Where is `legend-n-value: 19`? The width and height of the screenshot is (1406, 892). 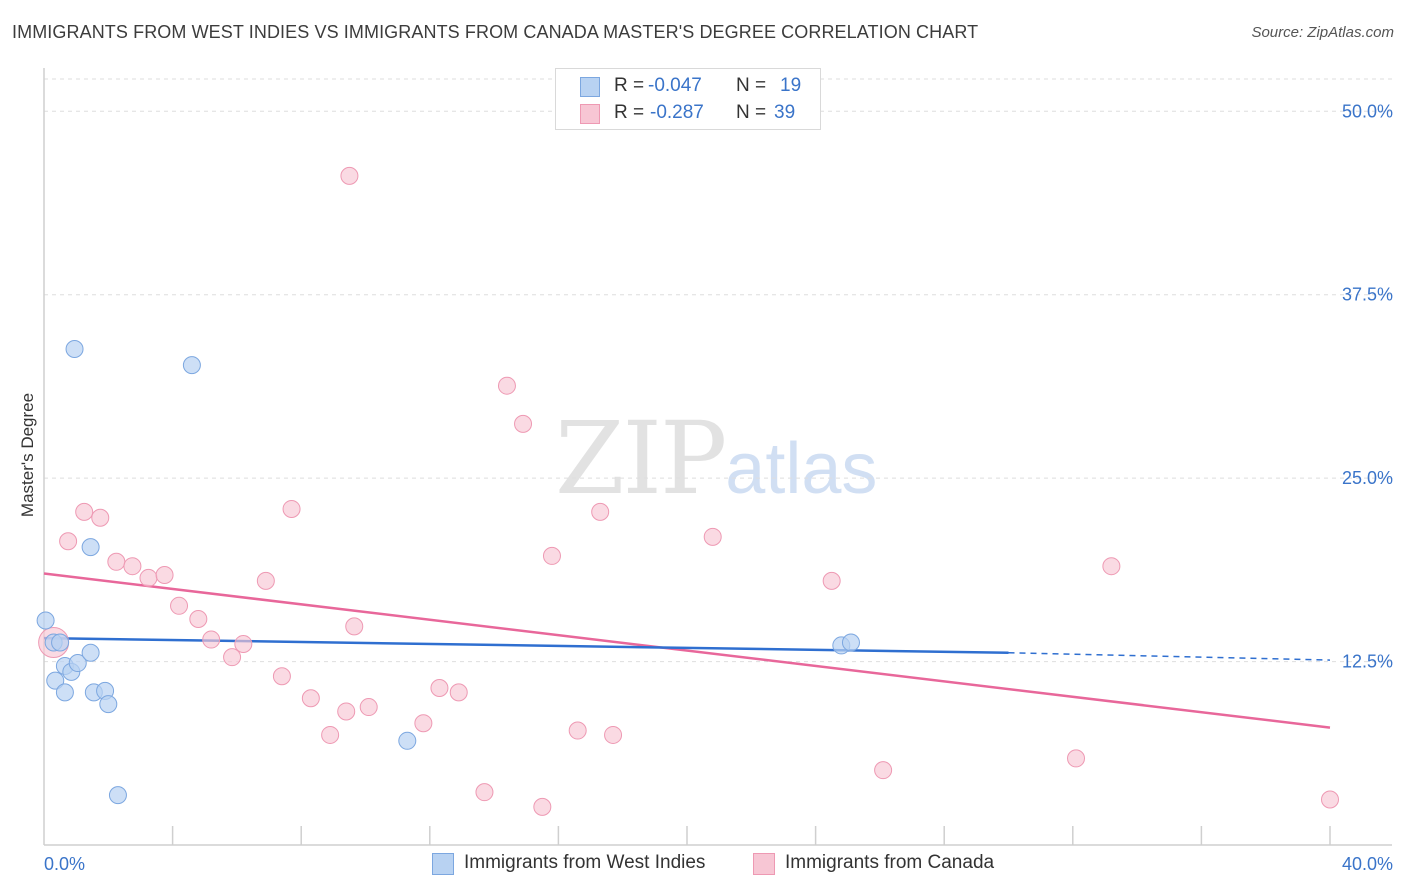
legend-n-value: 19 is located at coordinates (791, 85).